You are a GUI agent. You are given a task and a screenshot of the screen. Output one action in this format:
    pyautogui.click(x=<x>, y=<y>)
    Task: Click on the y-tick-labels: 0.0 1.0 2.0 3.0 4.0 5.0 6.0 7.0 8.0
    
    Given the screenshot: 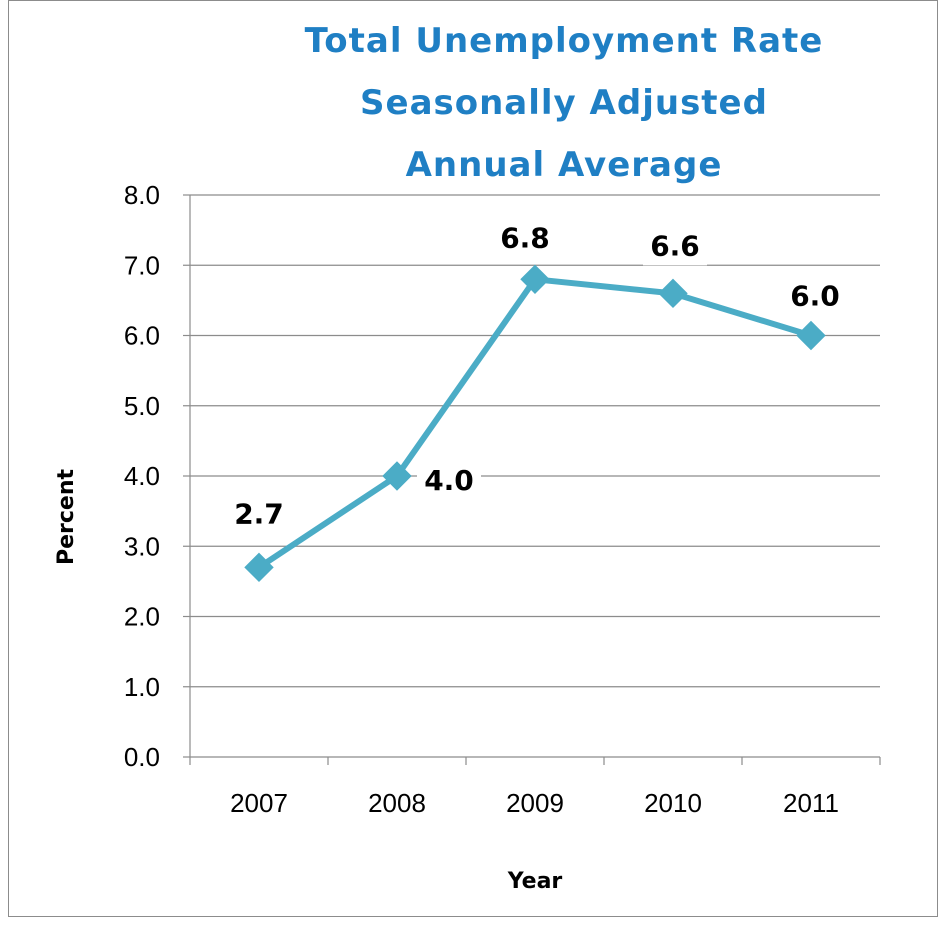 What is the action you would take?
    pyautogui.click(x=142, y=476)
    